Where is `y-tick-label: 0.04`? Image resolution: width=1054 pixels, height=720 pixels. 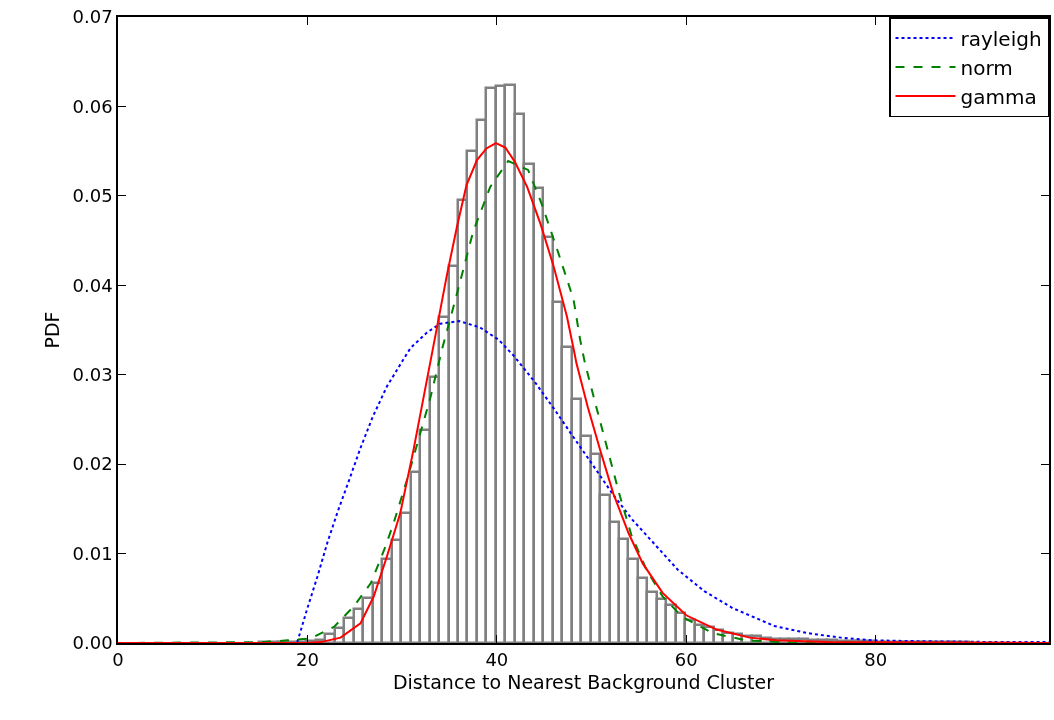 y-tick-label: 0.04 is located at coordinates (92, 285).